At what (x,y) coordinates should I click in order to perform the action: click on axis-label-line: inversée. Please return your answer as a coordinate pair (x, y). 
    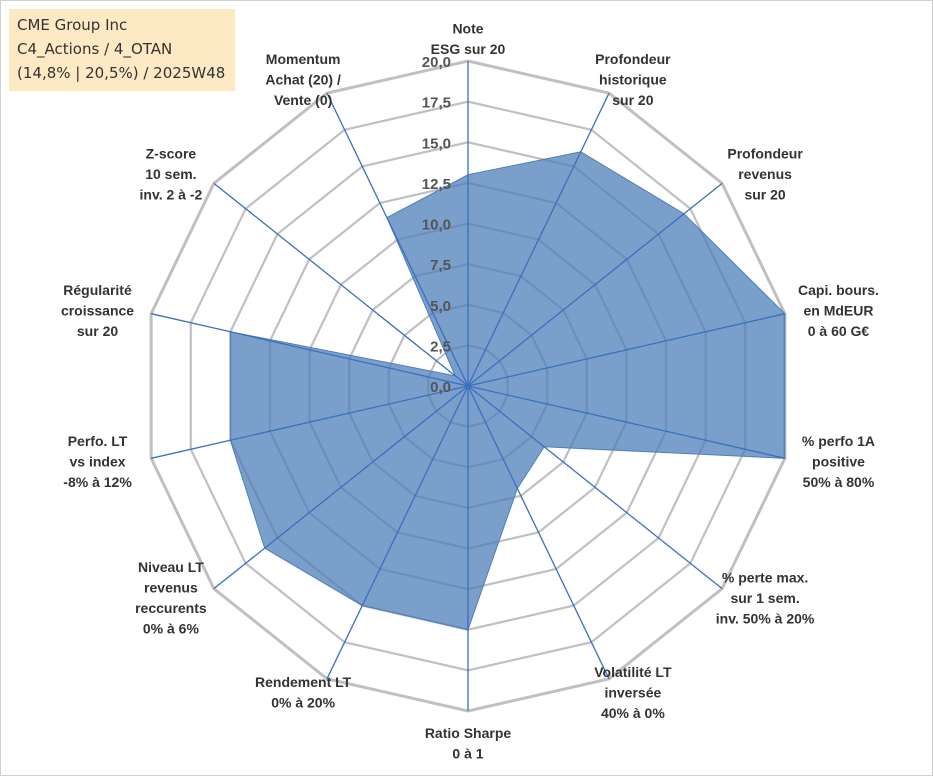
    Looking at the image, I should click on (632, 692).